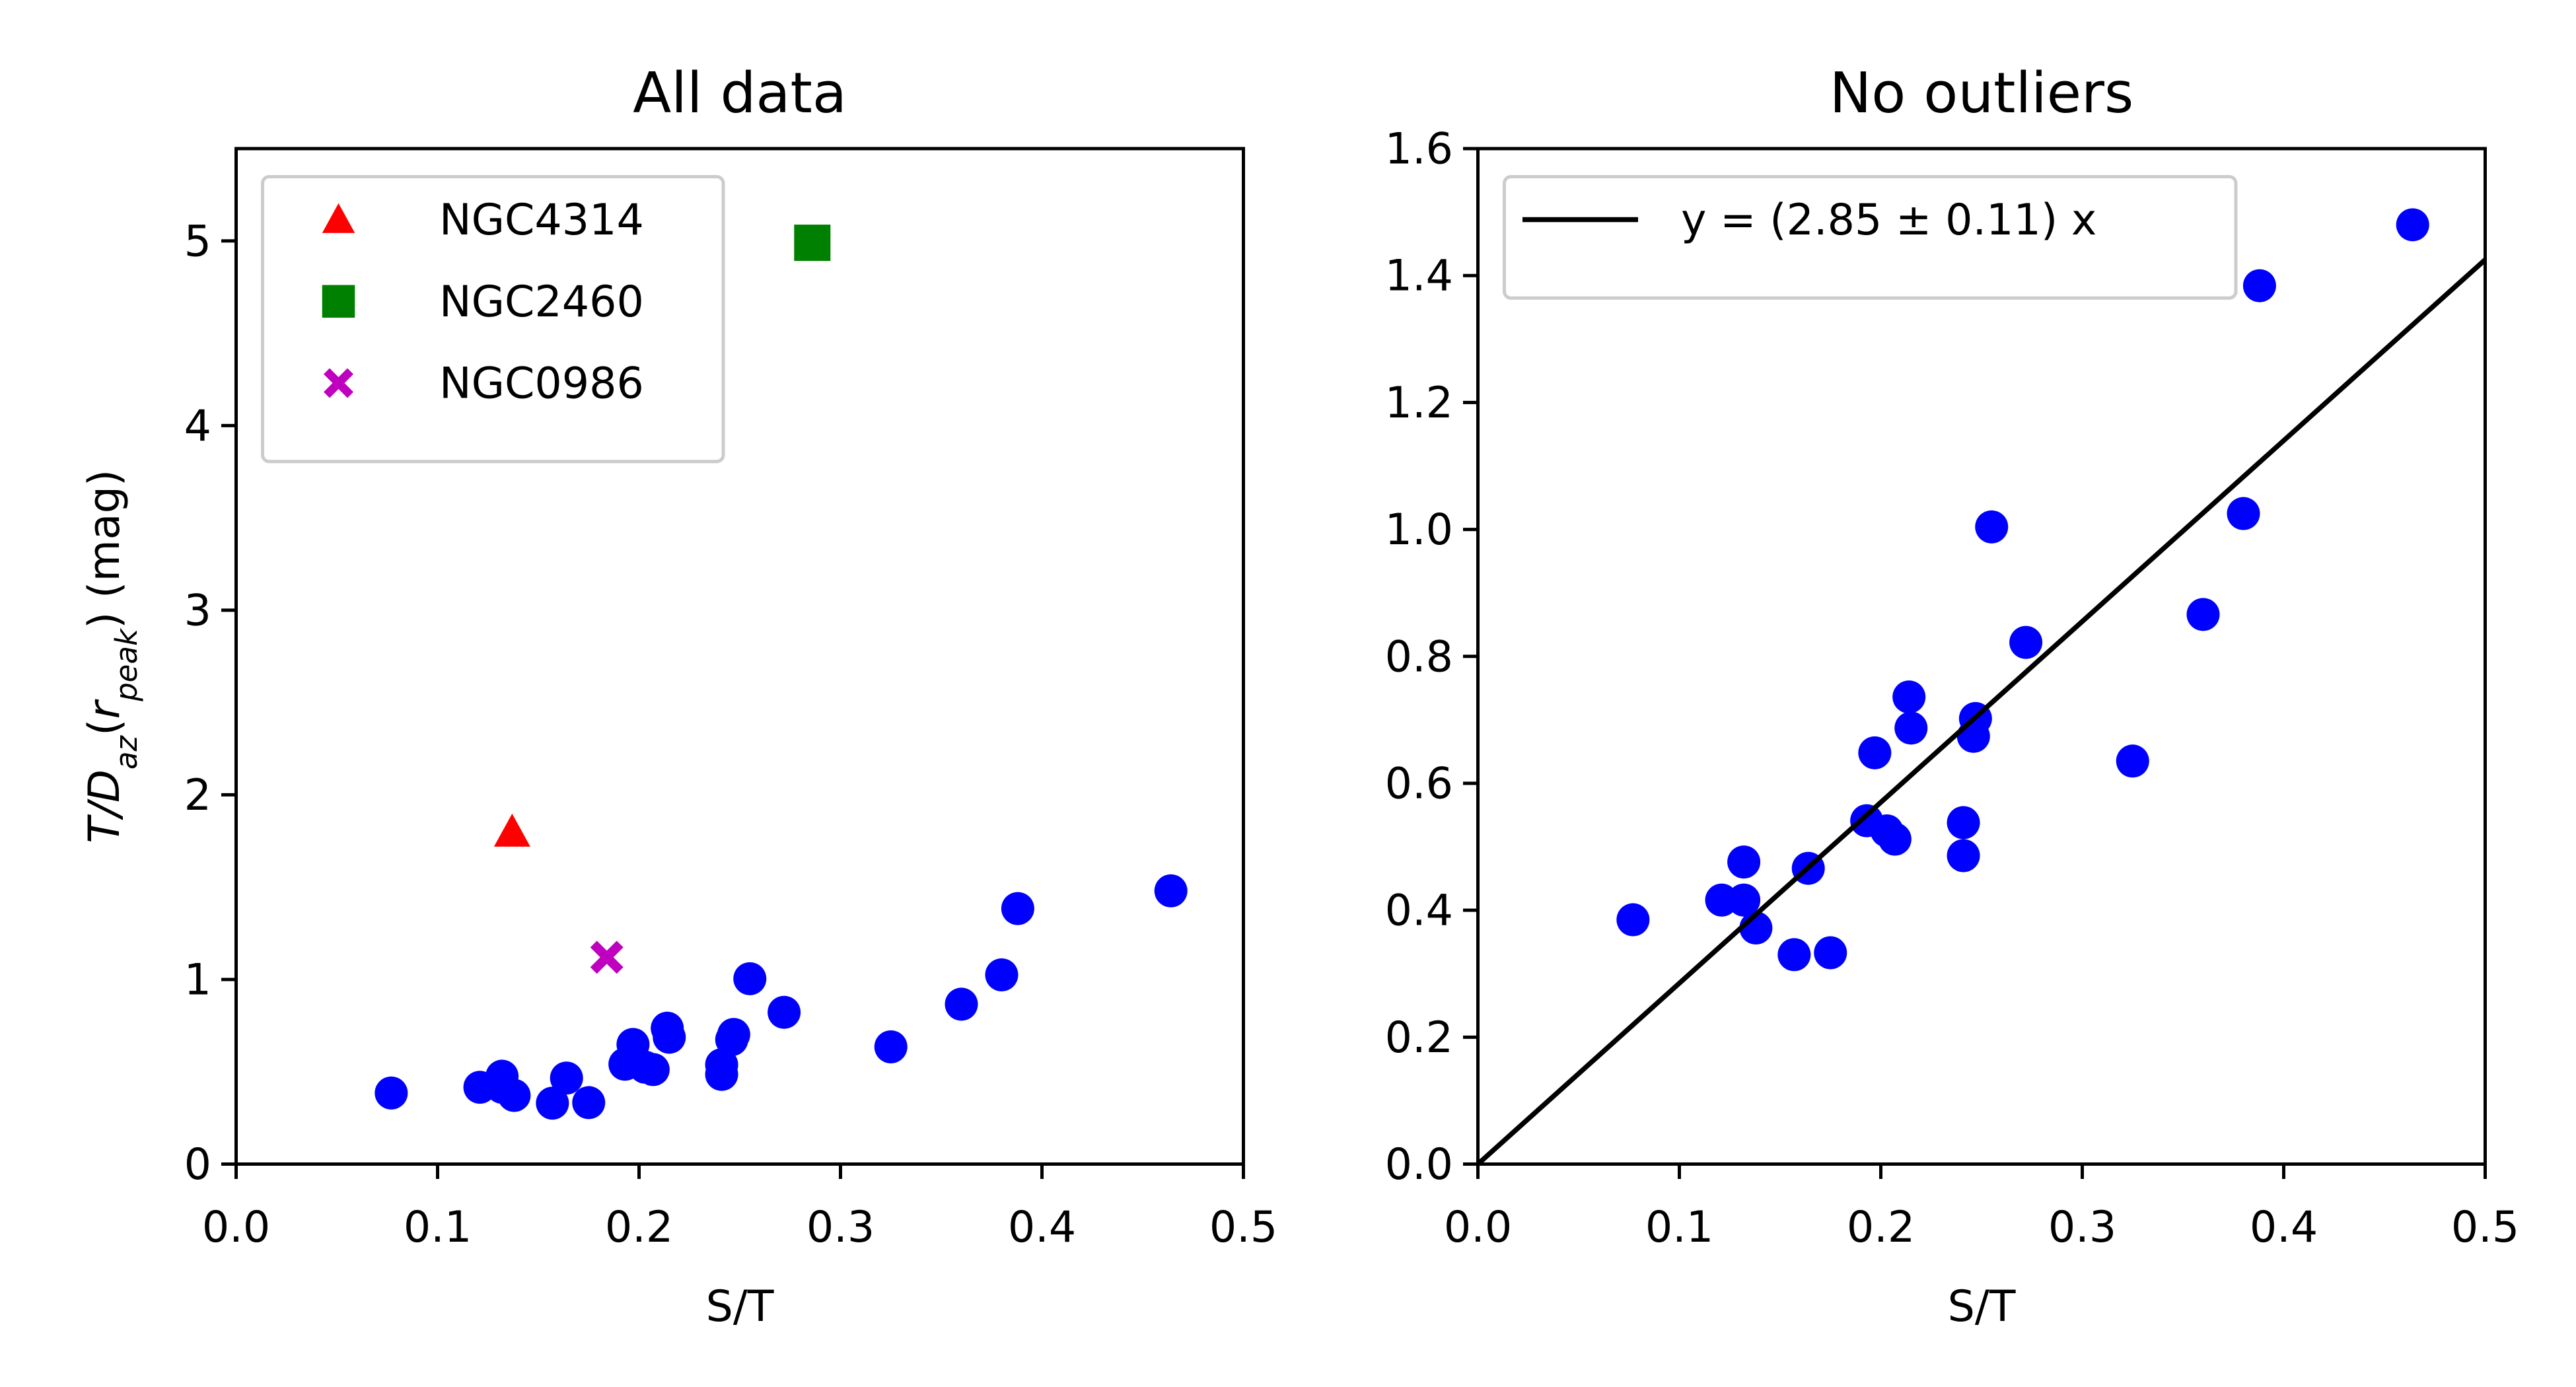 This screenshot has width=2576, height=1387. I want to click on y-tick-label: 3, so click(198, 610).